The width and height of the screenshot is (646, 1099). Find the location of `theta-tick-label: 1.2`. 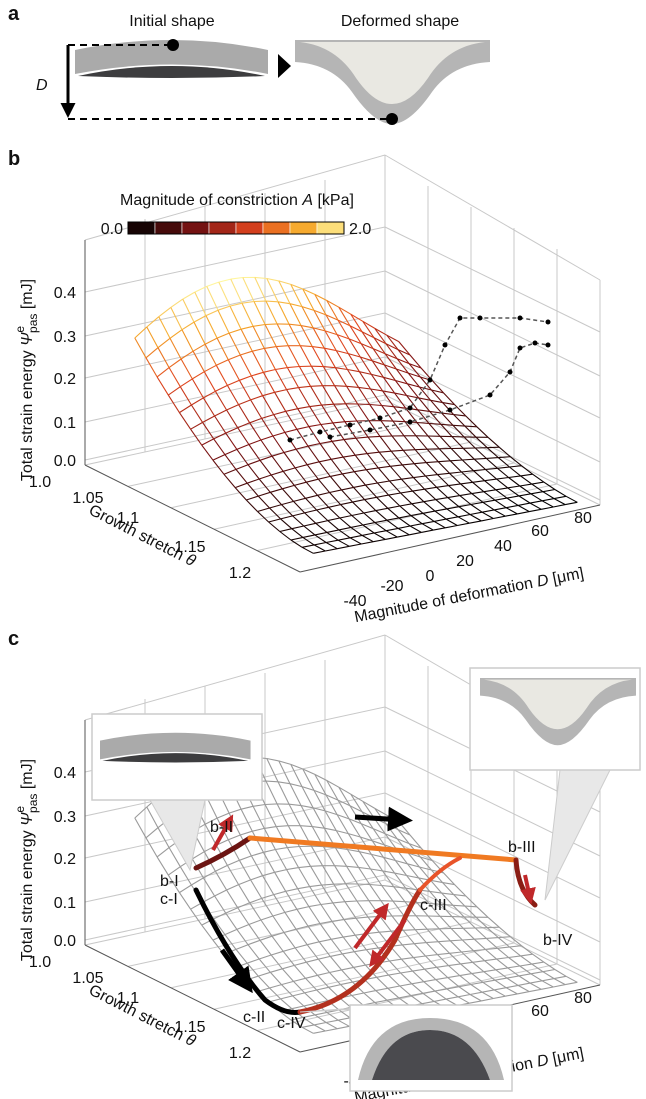

theta-tick-label: 1.2 is located at coordinates (240, 1053).